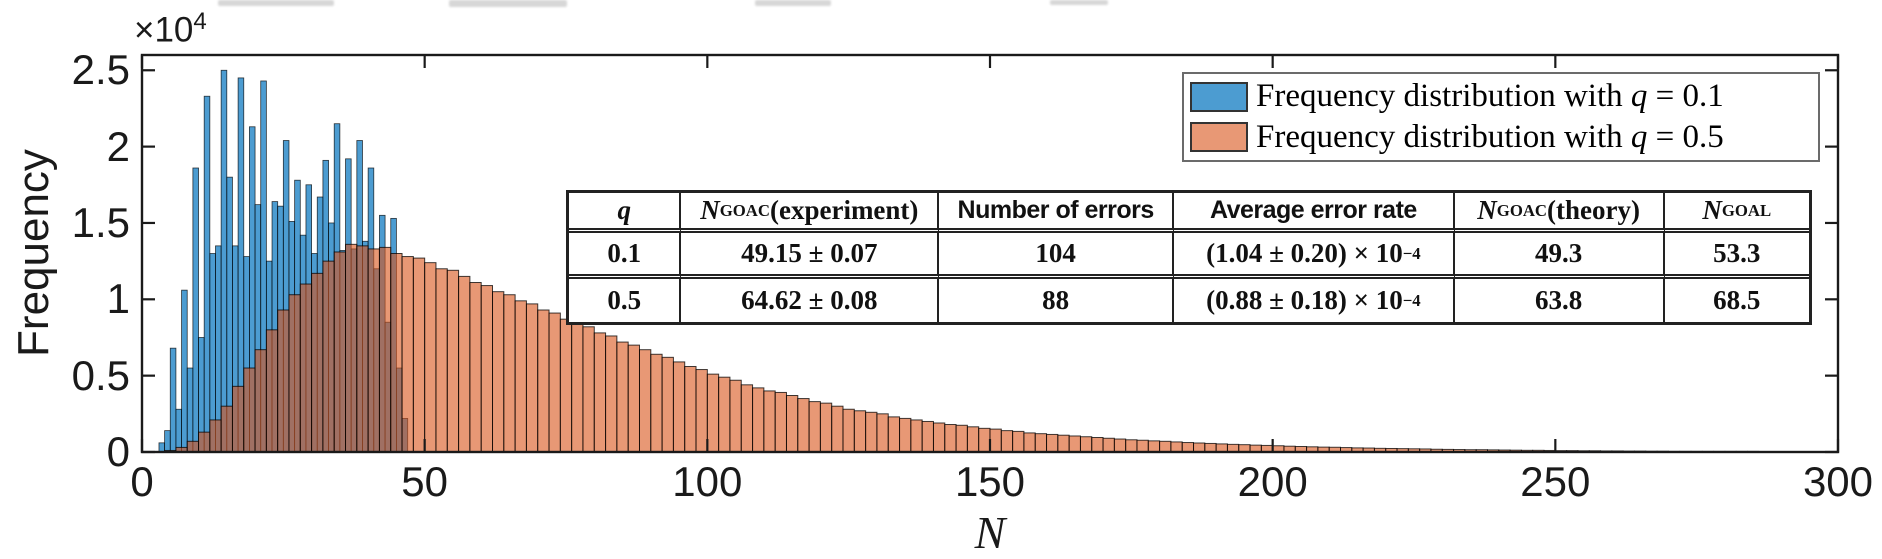 Image resolution: width=1882 pixels, height=559 pixels. I want to click on x-tick-label: 0, so click(142, 481).